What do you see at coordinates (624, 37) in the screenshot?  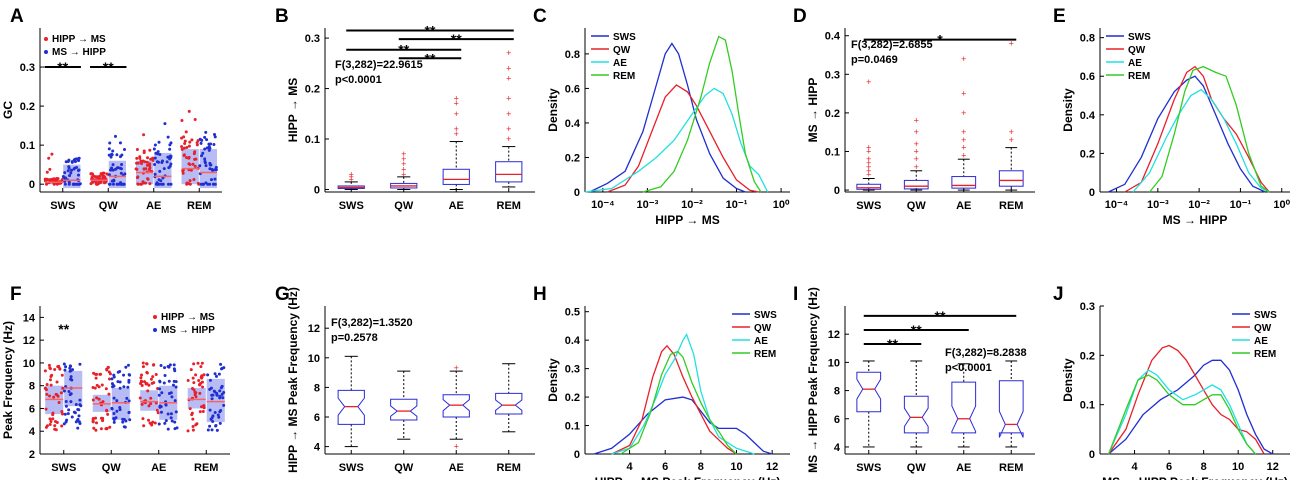 I see `legend-label: SWS` at bounding box center [624, 37].